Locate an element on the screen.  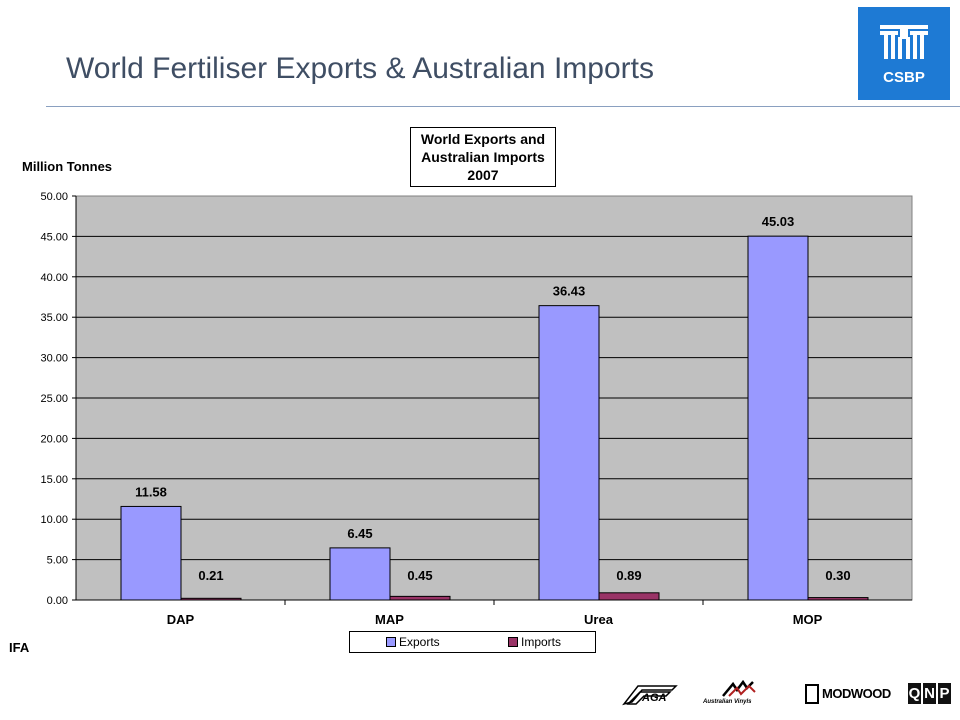
aga-logo-mark: AGA is located at coordinates (650, 695).